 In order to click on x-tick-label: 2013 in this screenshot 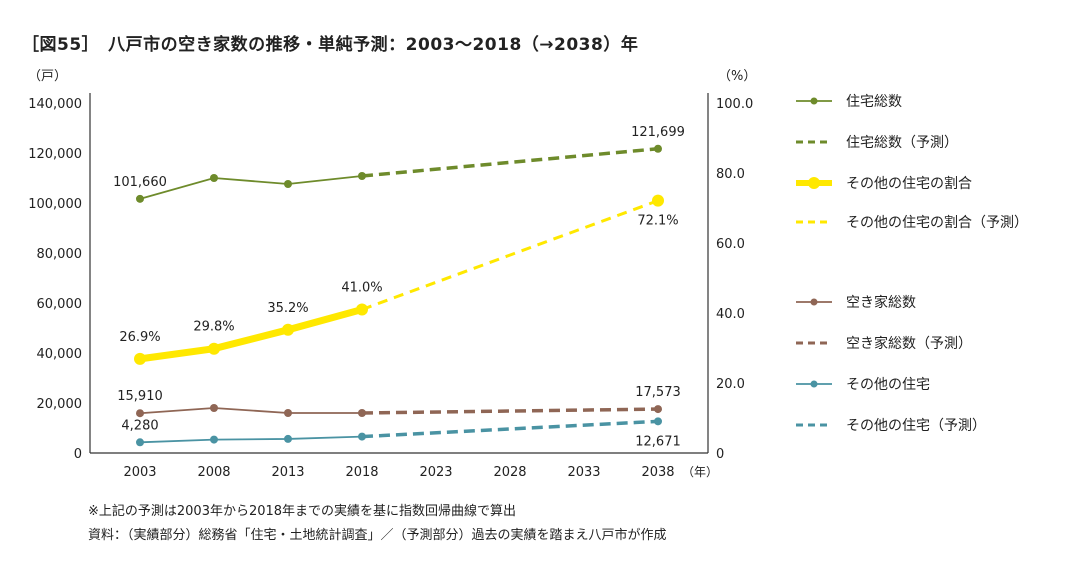, I will do `click(287, 472)`.